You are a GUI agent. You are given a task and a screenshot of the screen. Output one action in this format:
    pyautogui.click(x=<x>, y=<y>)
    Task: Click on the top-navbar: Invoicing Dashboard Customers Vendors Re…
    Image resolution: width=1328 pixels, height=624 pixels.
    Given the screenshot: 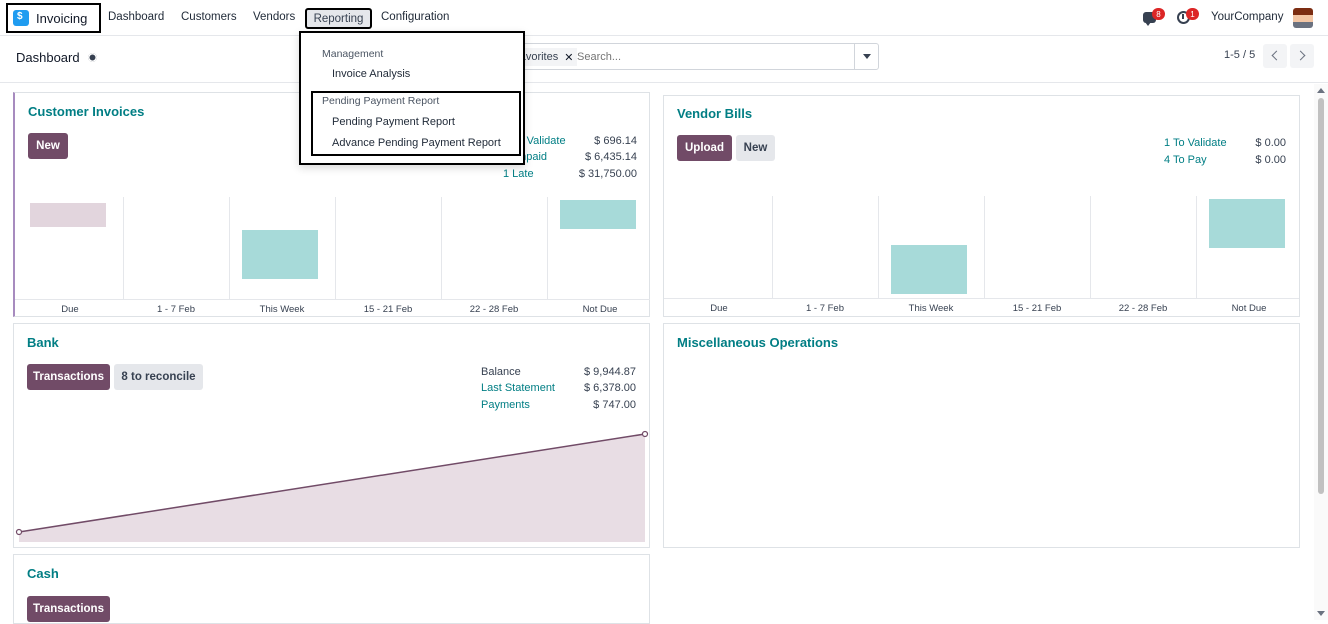 What is the action you would take?
    pyautogui.click(x=664, y=18)
    